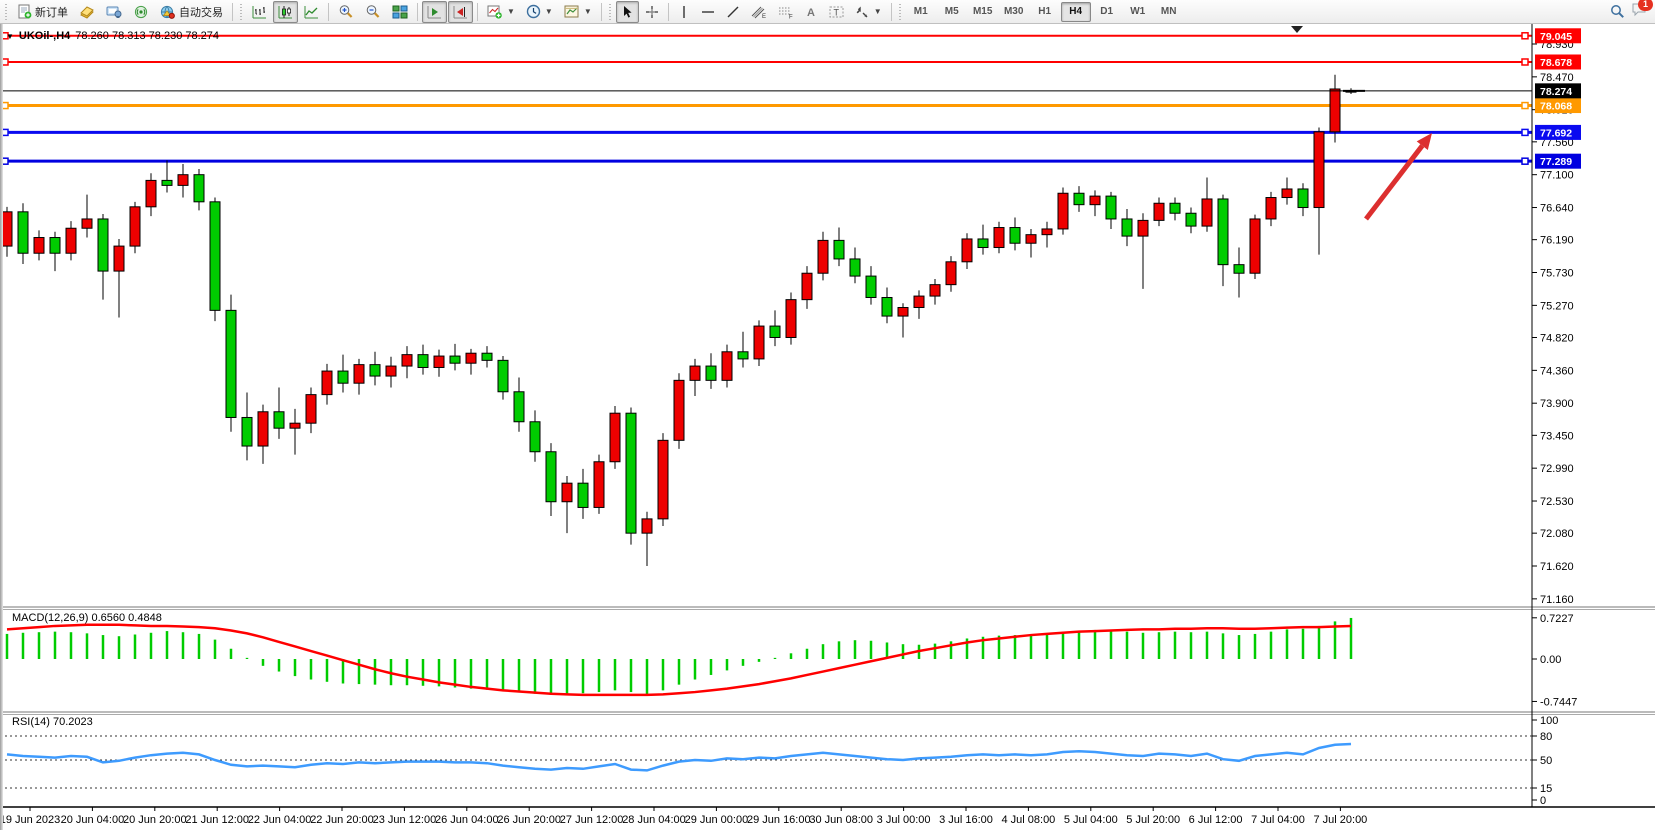  What do you see at coordinates (1168, 11) in the screenshot?
I see `timeframe-MN: MN` at bounding box center [1168, 11].